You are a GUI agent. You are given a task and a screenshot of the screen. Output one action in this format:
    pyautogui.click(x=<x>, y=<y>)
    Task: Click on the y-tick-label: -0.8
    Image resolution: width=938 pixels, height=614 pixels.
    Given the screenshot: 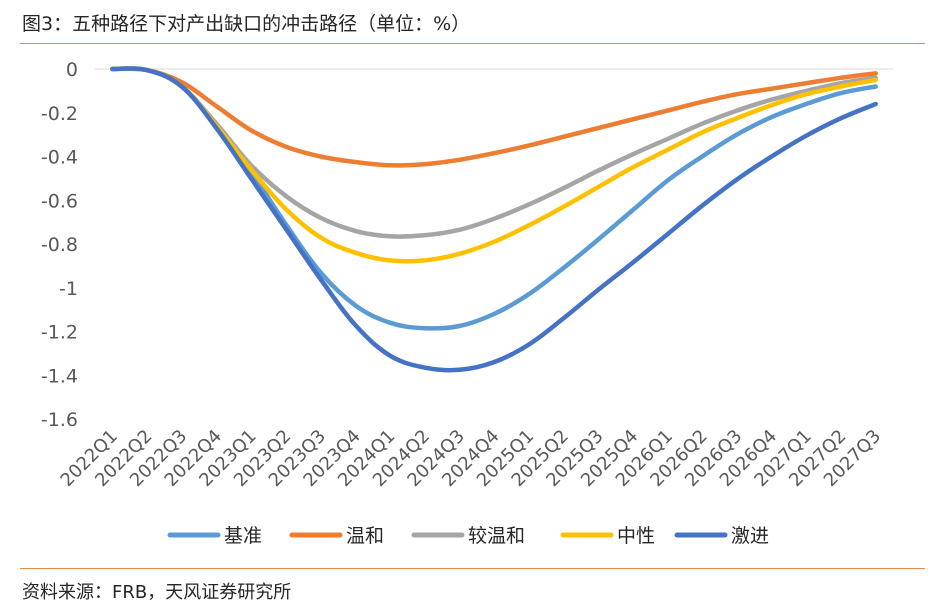 What is the action you would take?
    pyautogui.click(x=59, y=245)
    